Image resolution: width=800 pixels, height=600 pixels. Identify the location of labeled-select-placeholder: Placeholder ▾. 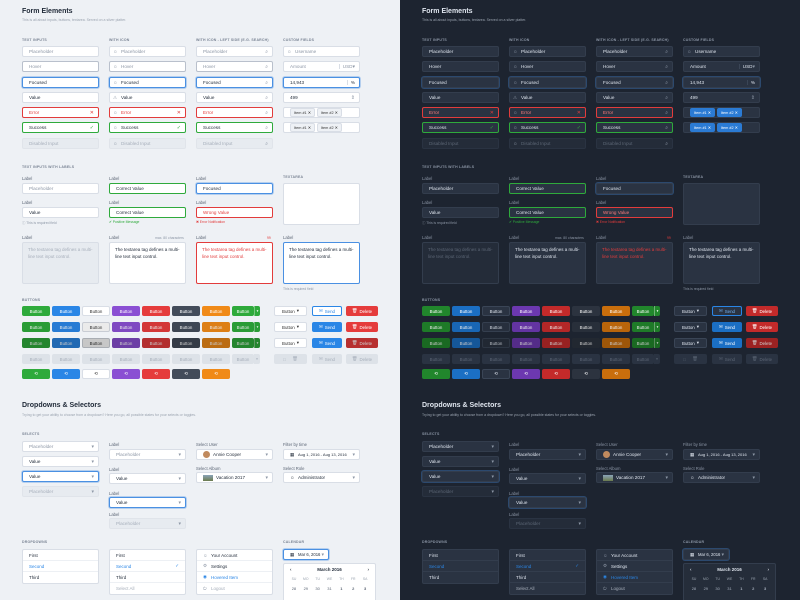
(147, 454).